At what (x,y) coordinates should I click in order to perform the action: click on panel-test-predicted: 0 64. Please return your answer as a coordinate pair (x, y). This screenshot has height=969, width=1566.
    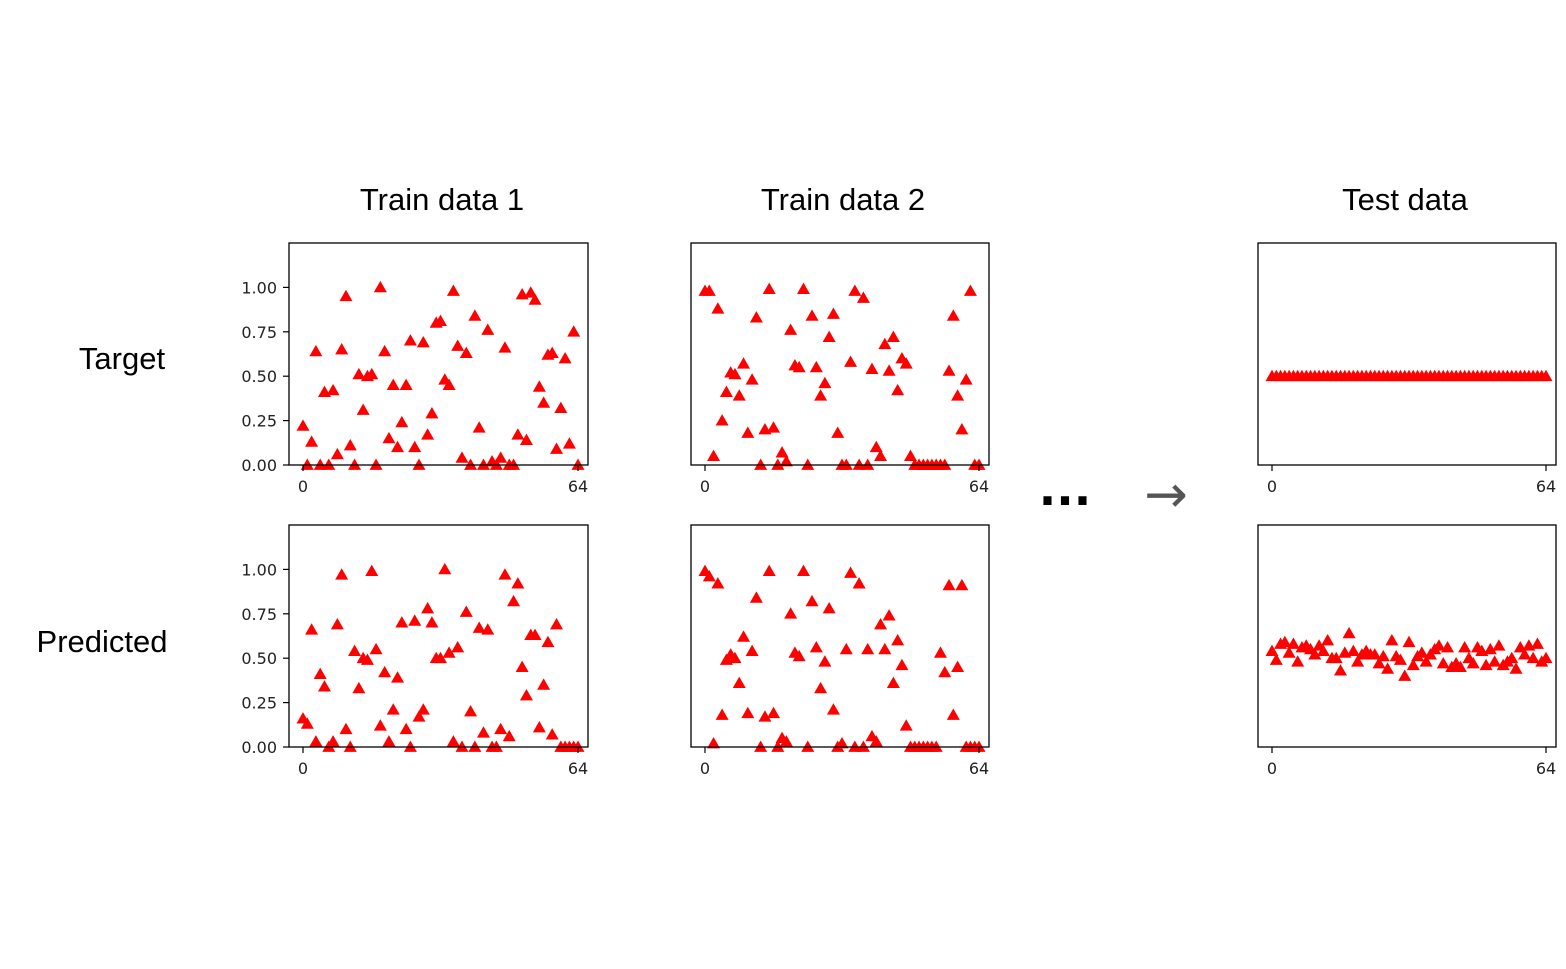
    Looking at the image, I should click on (1407, 651).